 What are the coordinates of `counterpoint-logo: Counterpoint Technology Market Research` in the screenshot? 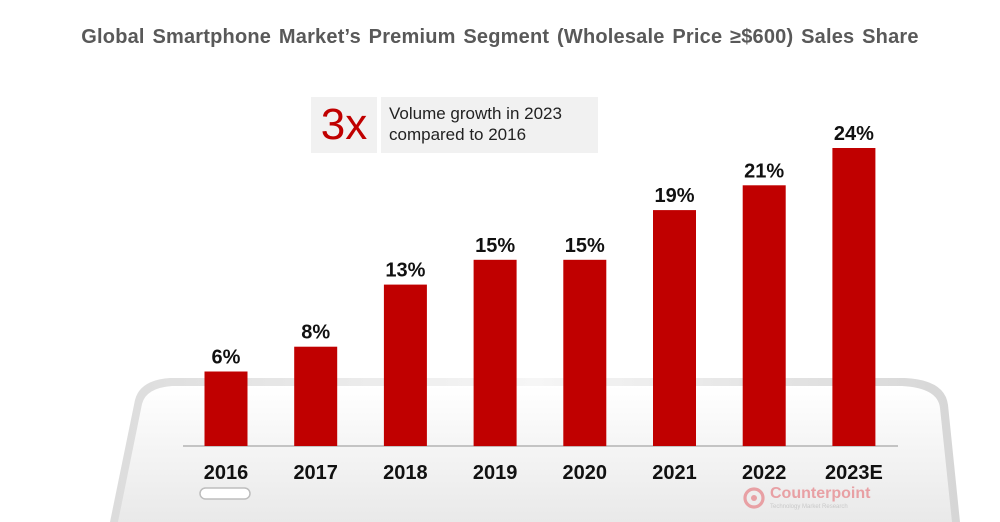 It's located at (822, 499).